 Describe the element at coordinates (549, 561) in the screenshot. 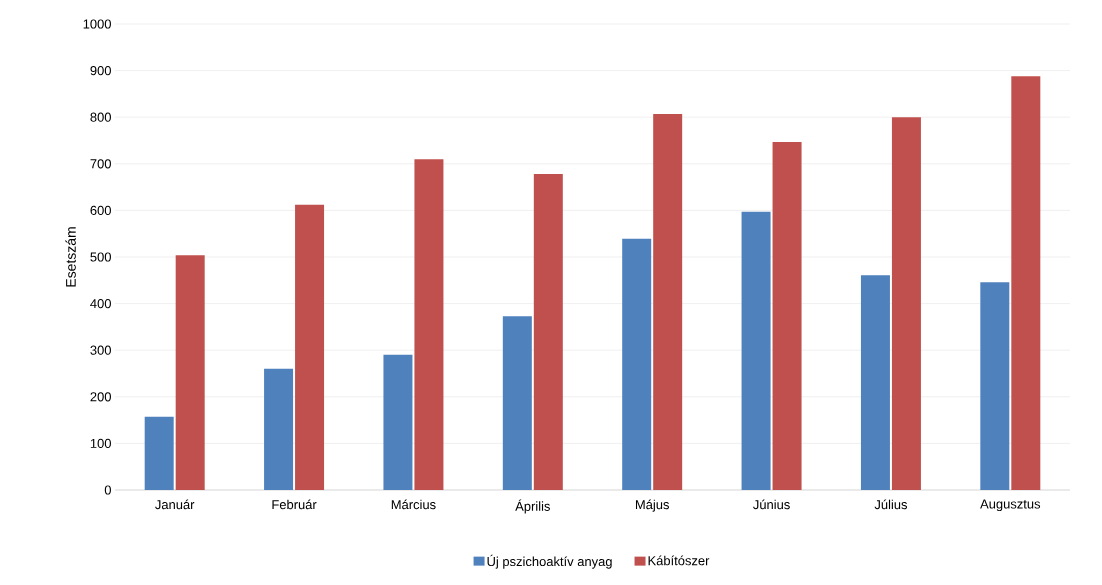

I see `legend-label: Új pszichoaktív anyag` at that location.